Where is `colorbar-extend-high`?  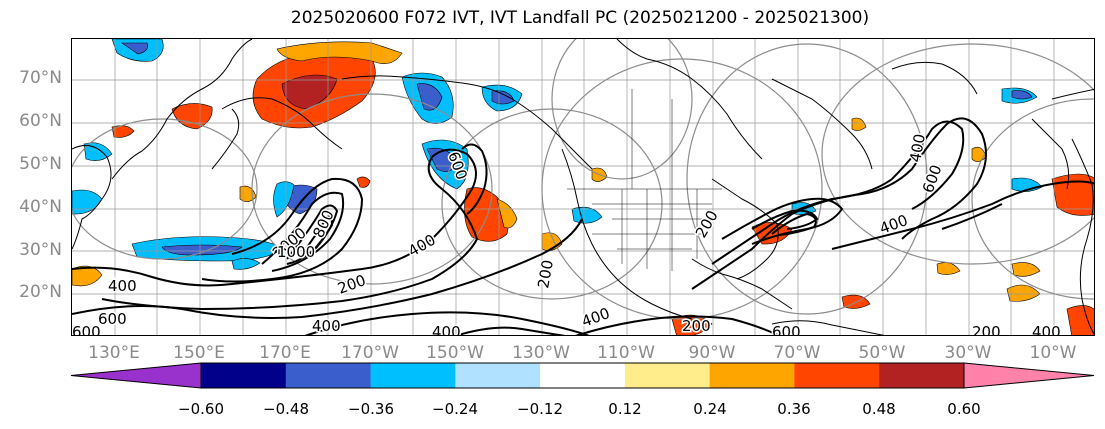 colorbar-extend-high is located at coordinates (1029, 375).